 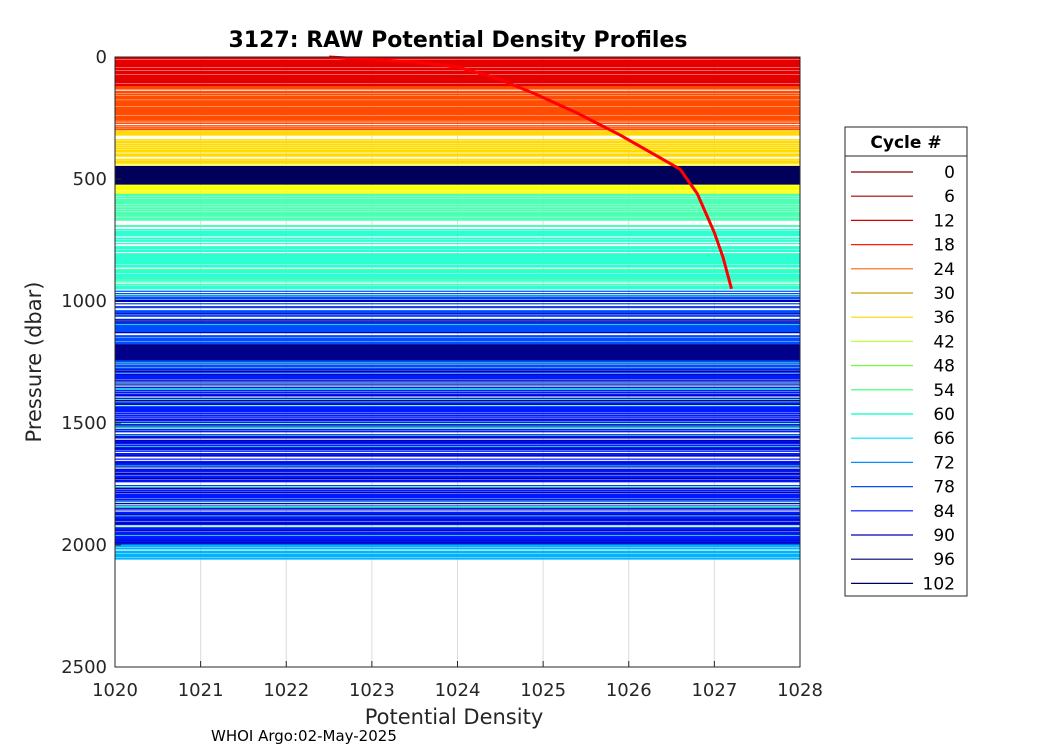 What do you see at coordinates (944, 512) in the screenshot?
I see `legend-label: 84` at bounding box center [944, 512].